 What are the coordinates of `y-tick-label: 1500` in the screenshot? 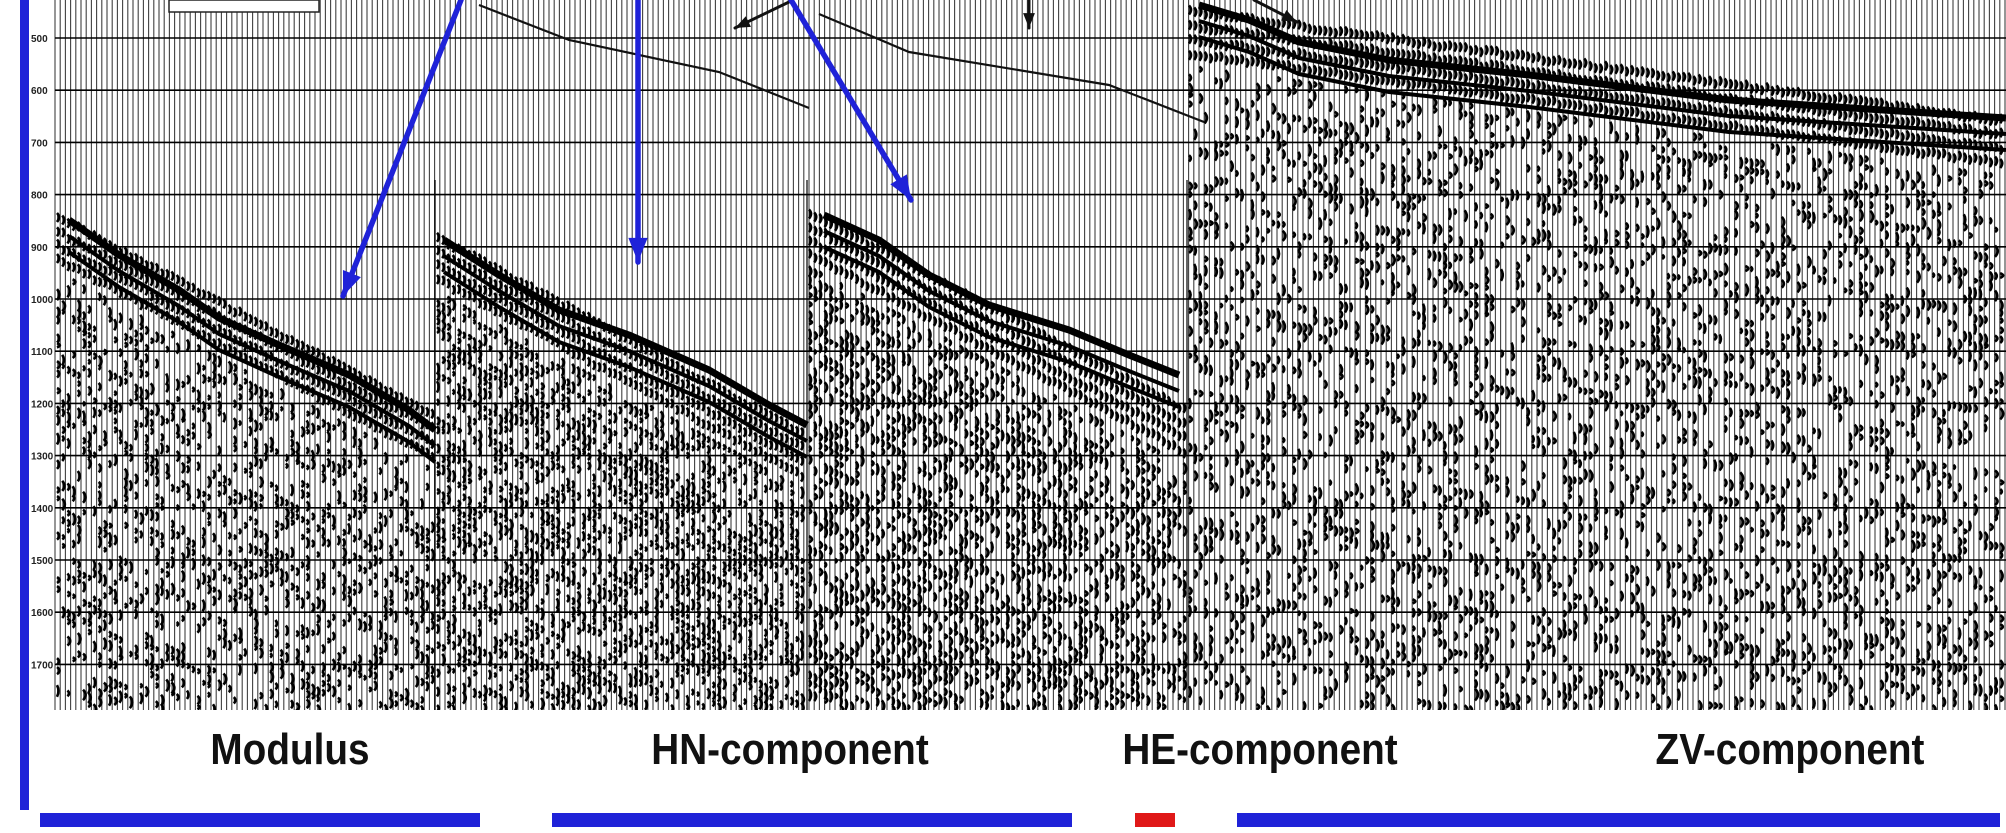 It's located at (42, 561).